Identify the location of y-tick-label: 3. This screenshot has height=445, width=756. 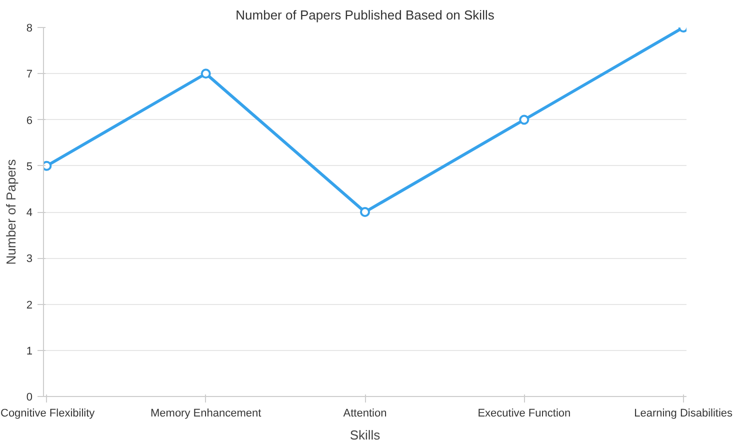
(29, 259).